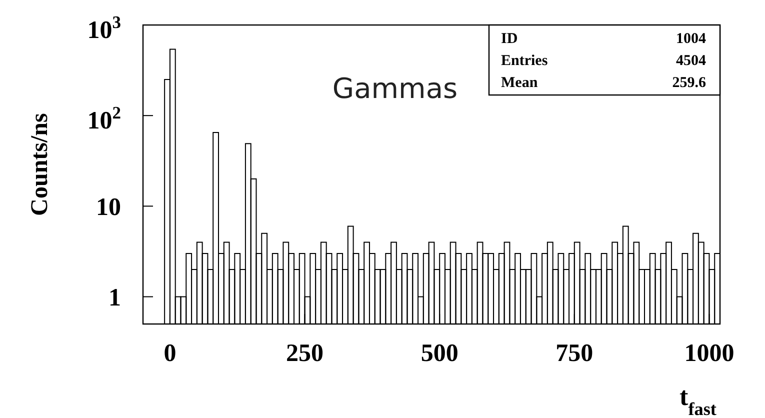 This screenshot has height=418, width=765. What do you see at coordinates (689, 83) in the screenshot?
I see `annotation: 259.6` at bounding box center [689, 83].